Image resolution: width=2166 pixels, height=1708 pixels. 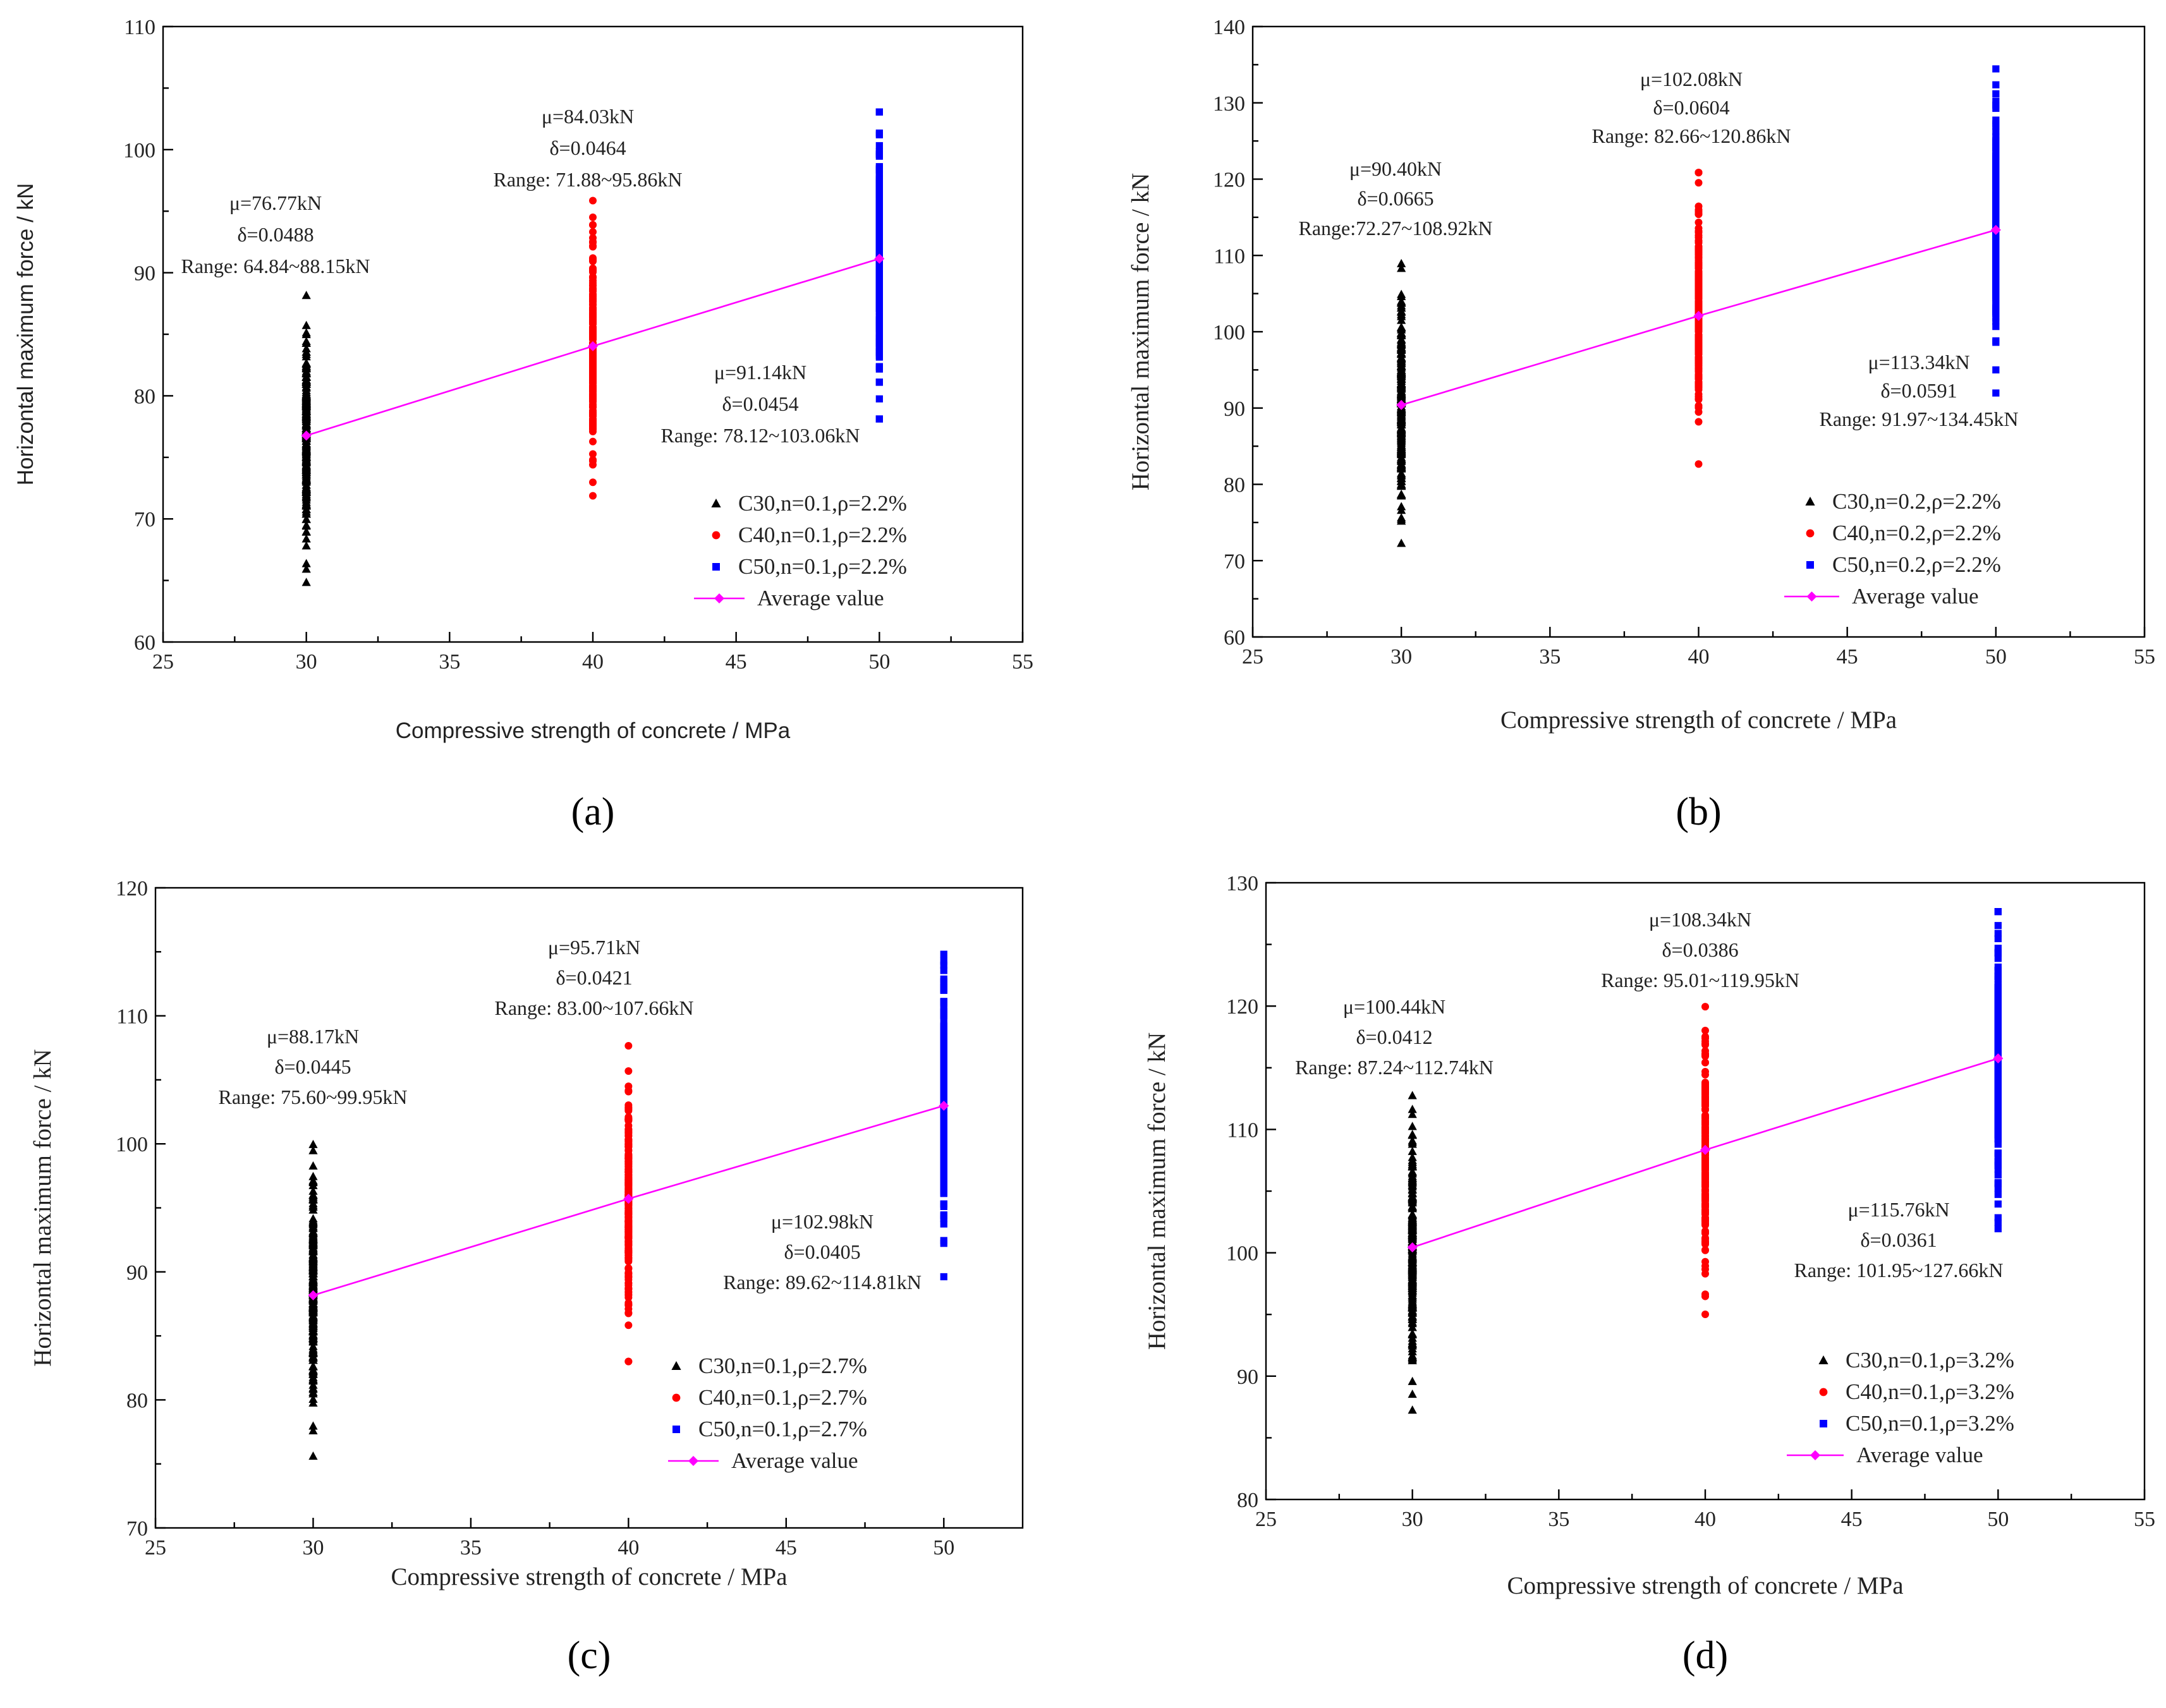 What do you see at coordinates (1235, 638) in the screenshot?
I see `y-tick-label: 60` at bounding box center [1235, 638].